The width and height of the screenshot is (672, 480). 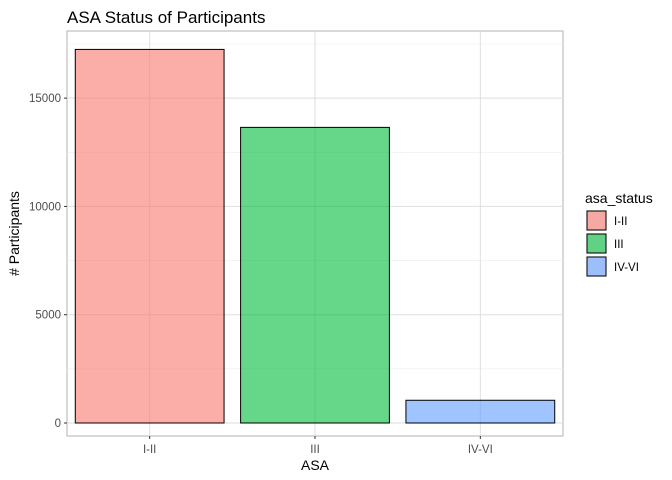 I want to click on y-tick-label: 5000, so click(x=48, y=316).